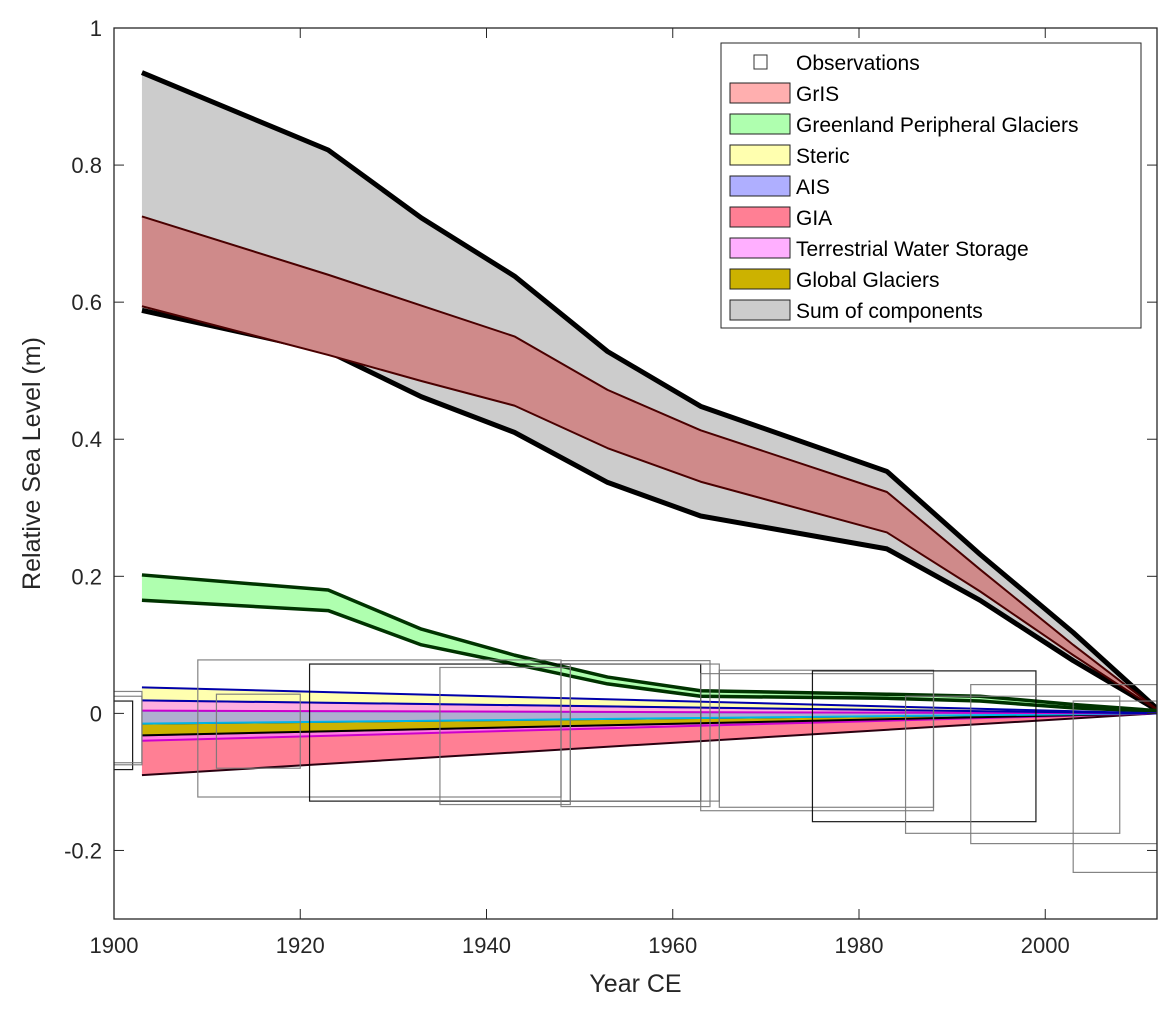  Describe the element at coordinates (672, 945) in the screenshot. I see `x-tick-label: 1960` at that location.